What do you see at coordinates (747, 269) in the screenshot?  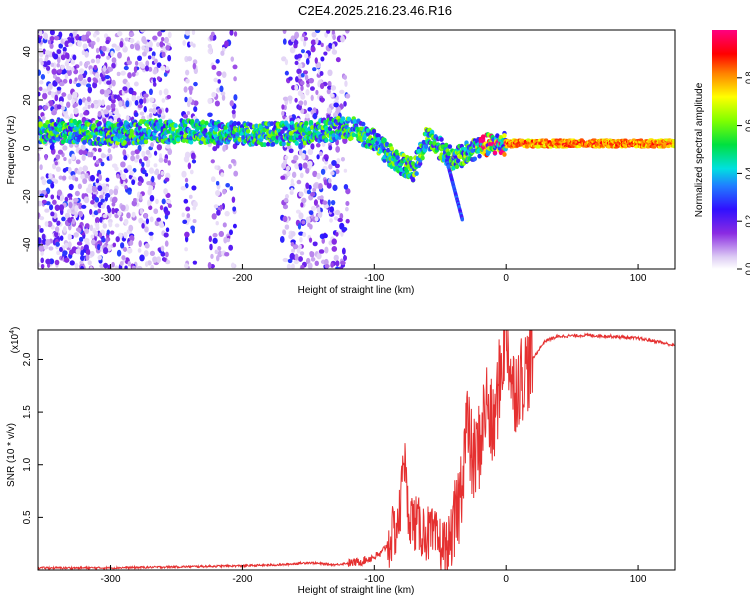 I see `colorbar-tick-label: 0.0` at bounding box center [747, 269].